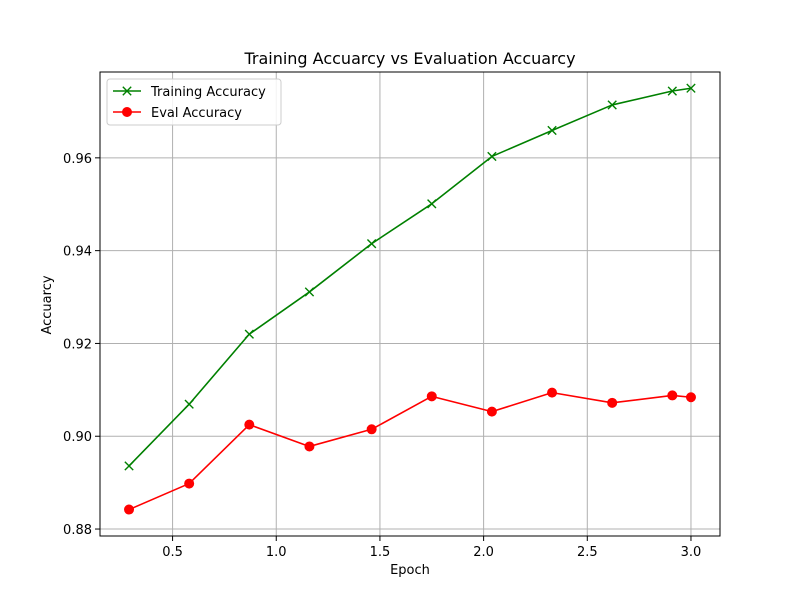  Describe the element at coordinates (587, 552) in the screenshot. I see `x-tick-label: 2.5` at that location.